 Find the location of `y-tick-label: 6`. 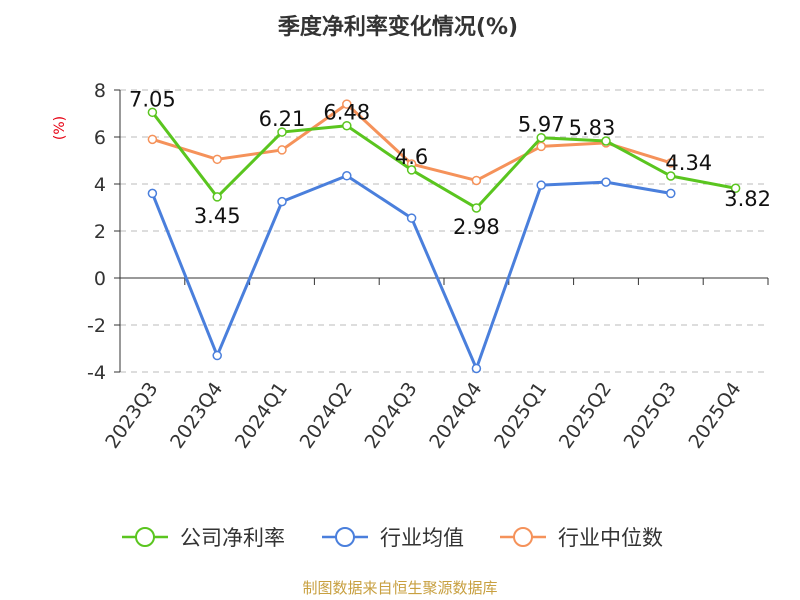

y-tick-label: 6 is located at coordinates (100, 138).